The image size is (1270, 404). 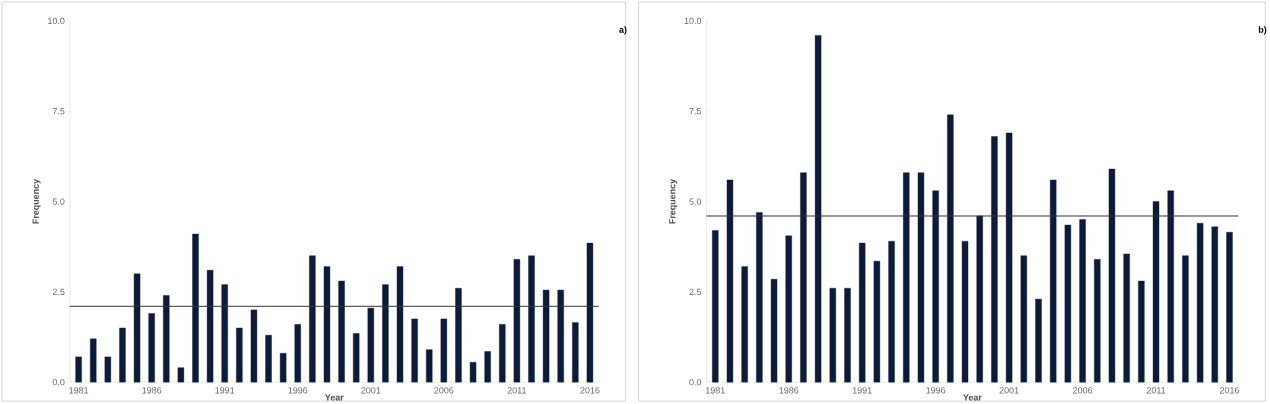 I want to click on text: b), so click(x=1262, y=30).